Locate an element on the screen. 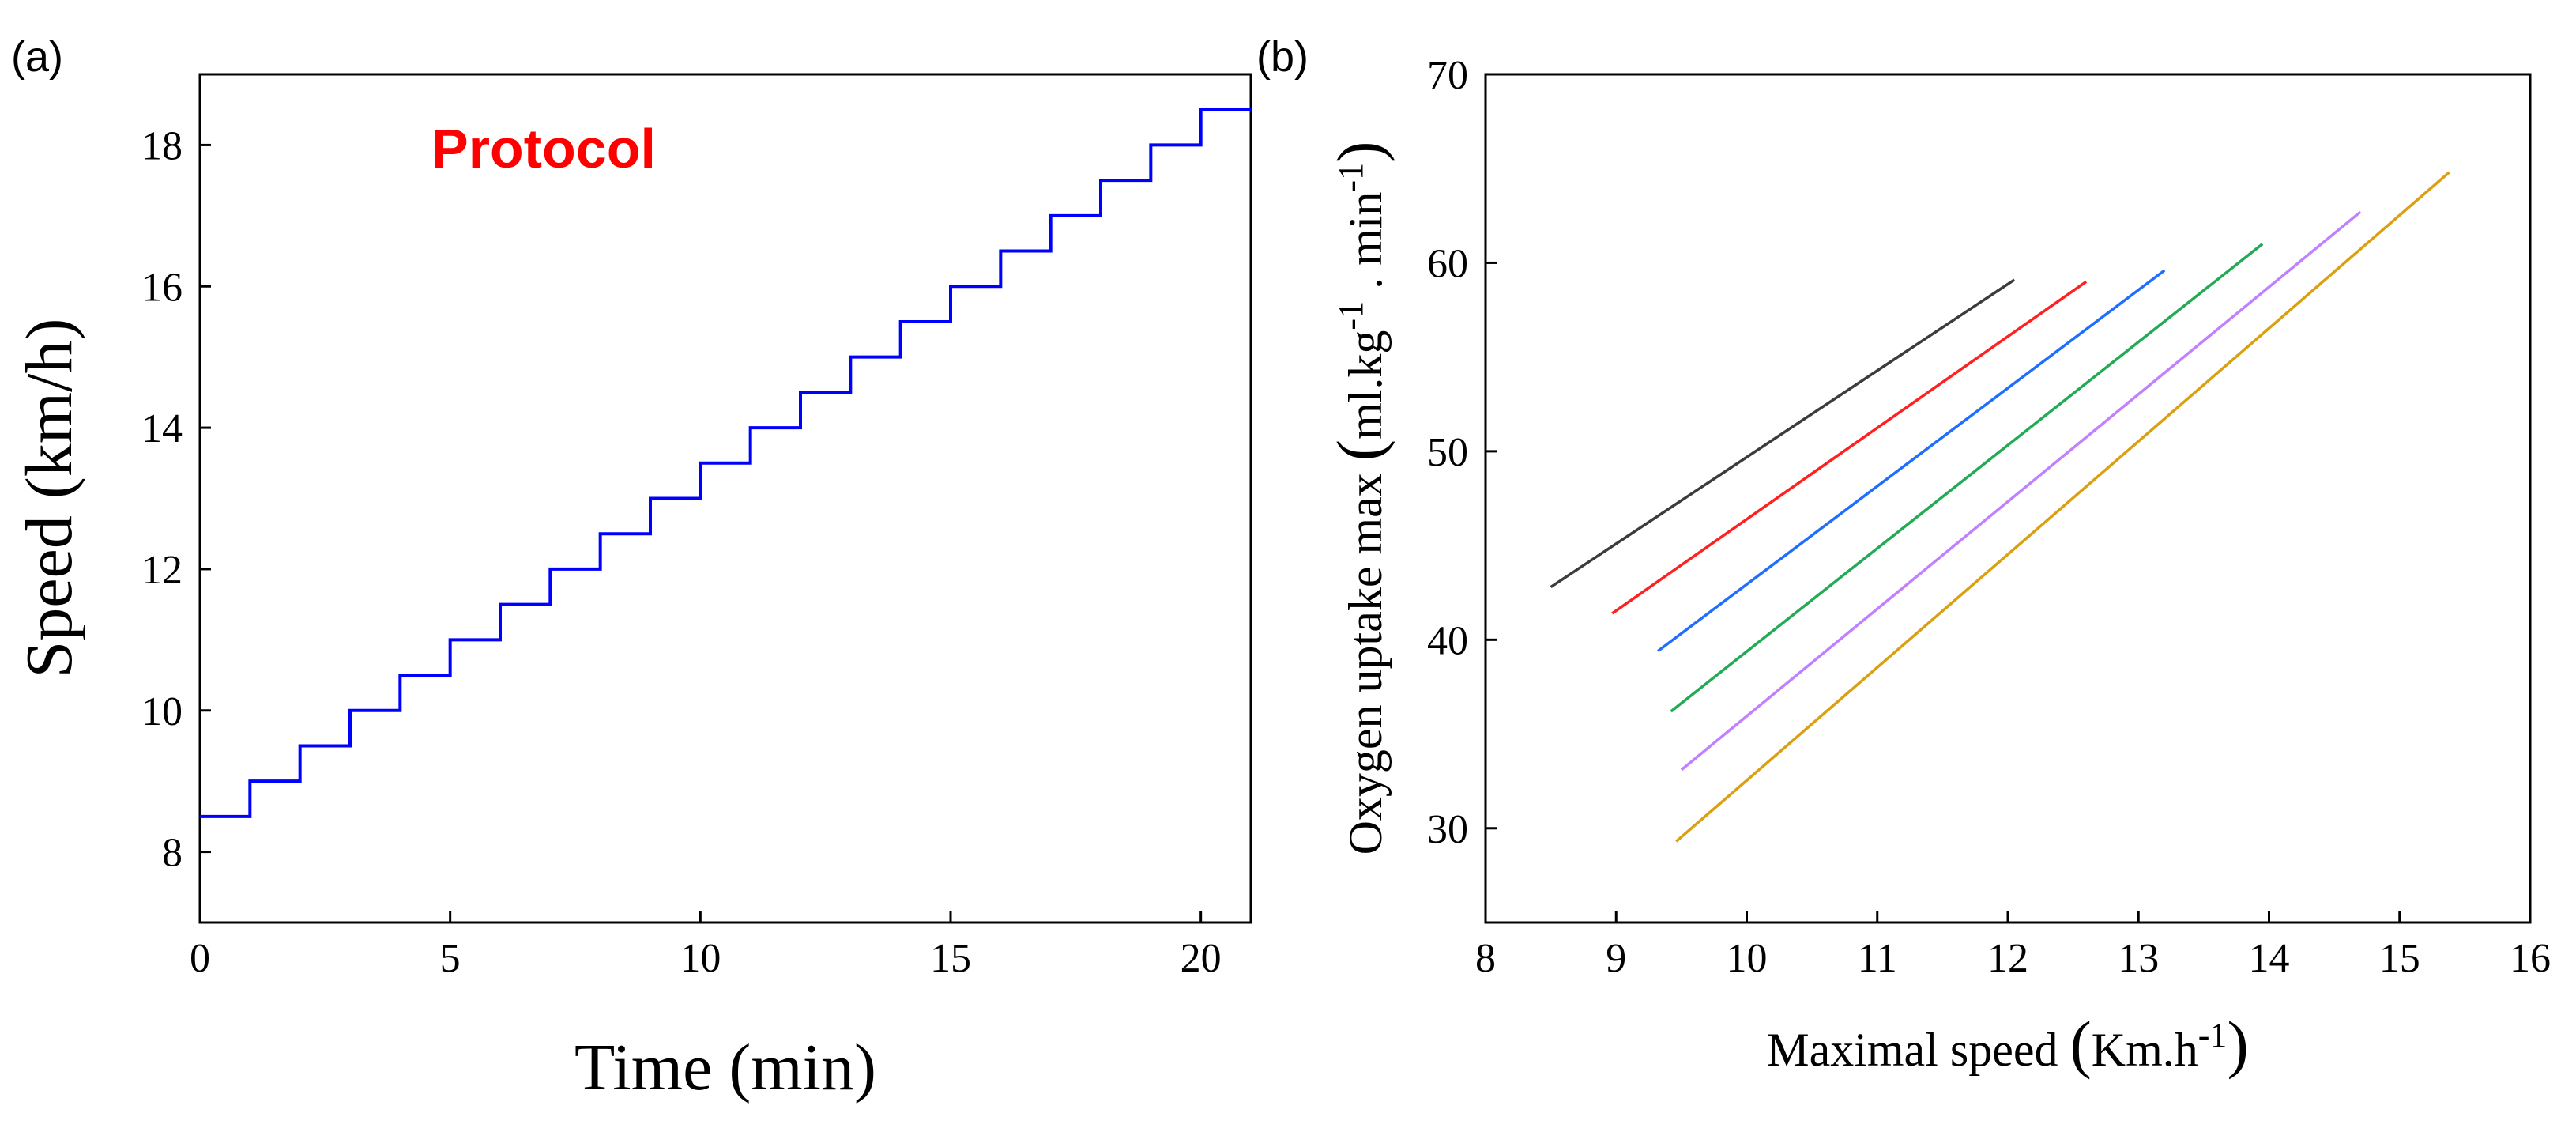 The height and width of the screenshot is (1132, 2576). panel-b-x-axis-title-main: Maximal speed is located at coordinates (1918, 1050).